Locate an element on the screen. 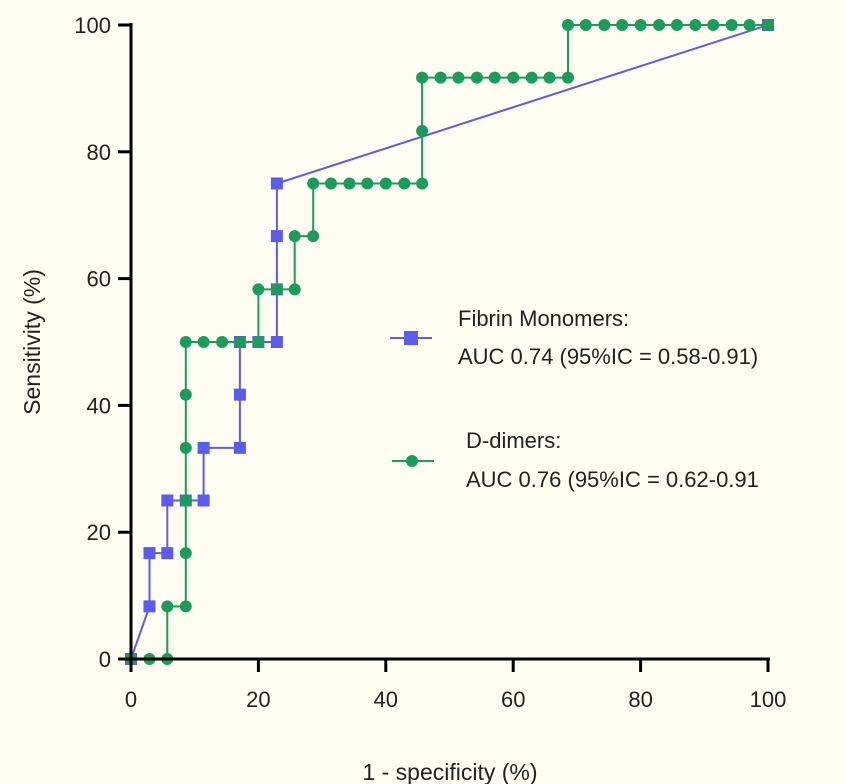 The width and height of the screenshot is (845, 784). x-tick-label: 40 is located at coordinates (386, 699).